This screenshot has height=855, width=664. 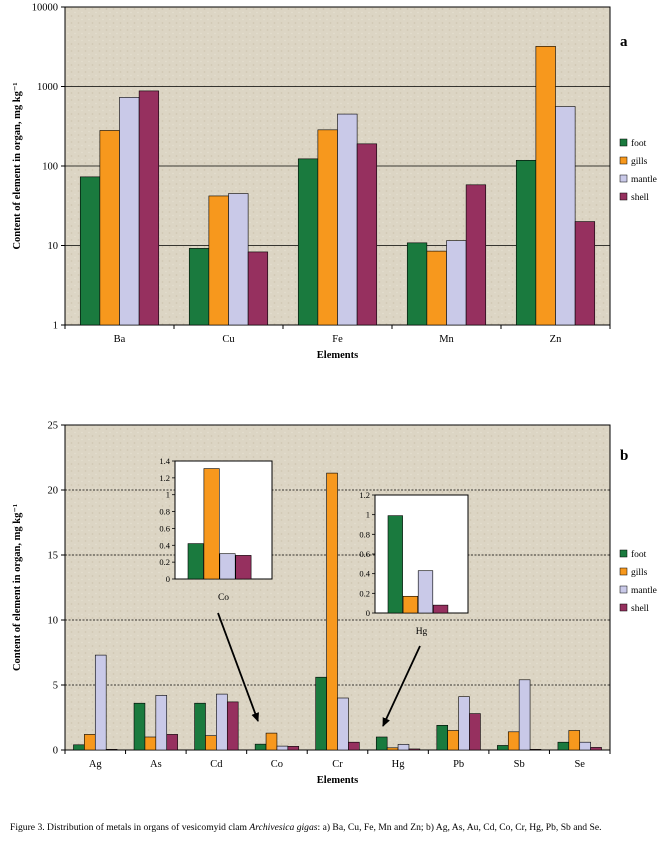 What do you see at coordinates (436, 288) in the screenshot?
I see `panel-a-bar-gills-mn` at bounding box center [436, 288].